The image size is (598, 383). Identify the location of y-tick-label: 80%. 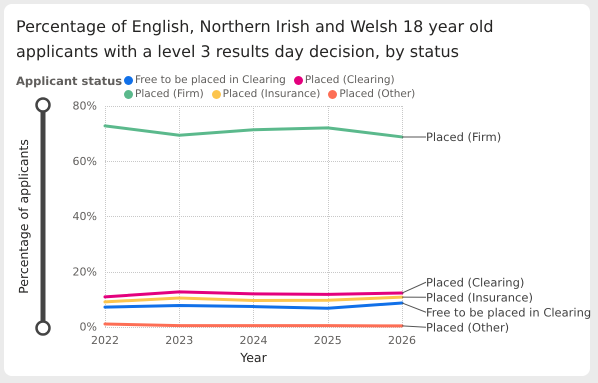
(84, 106).